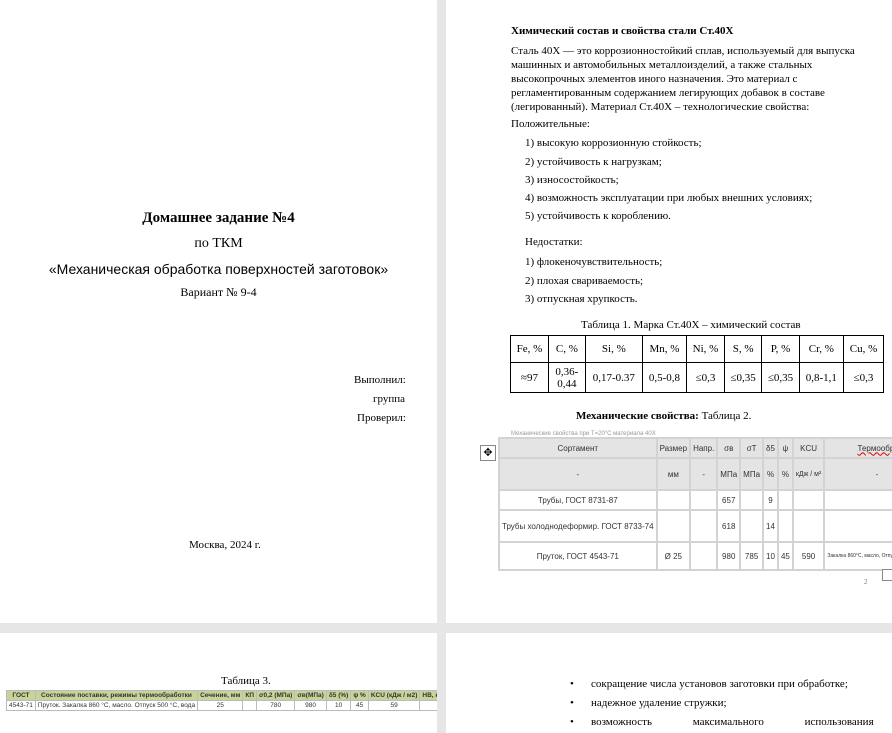 The image size is (892, 733). What do you see at coordinates (863, 349) in the screenshot?
I see `cell: Cu, %` at bounding box center [863, 349].